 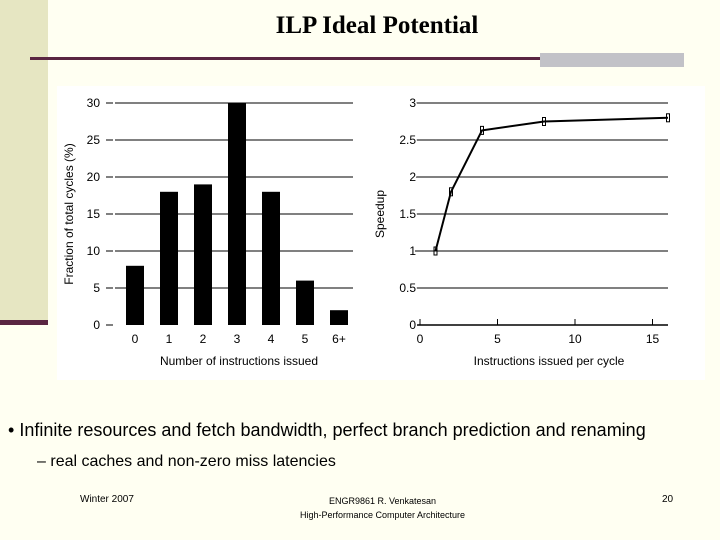 What do you see at coordinates (382, 501) in the screenshot?
I see `footer-course-line: ENGR9861 R. Venkatesan` at bounding box center [382, 501].